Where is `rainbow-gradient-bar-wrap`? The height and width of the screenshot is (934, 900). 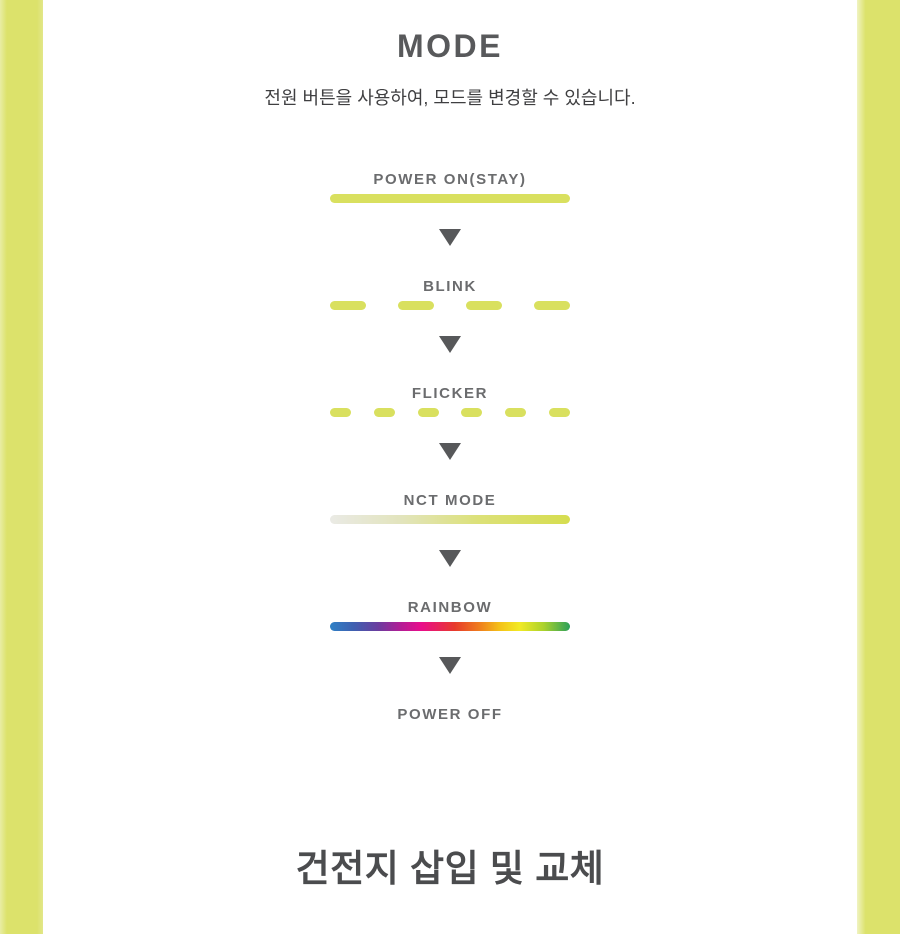 rainbow-gradient-bar-wrap is located at coordinates (450, 626).